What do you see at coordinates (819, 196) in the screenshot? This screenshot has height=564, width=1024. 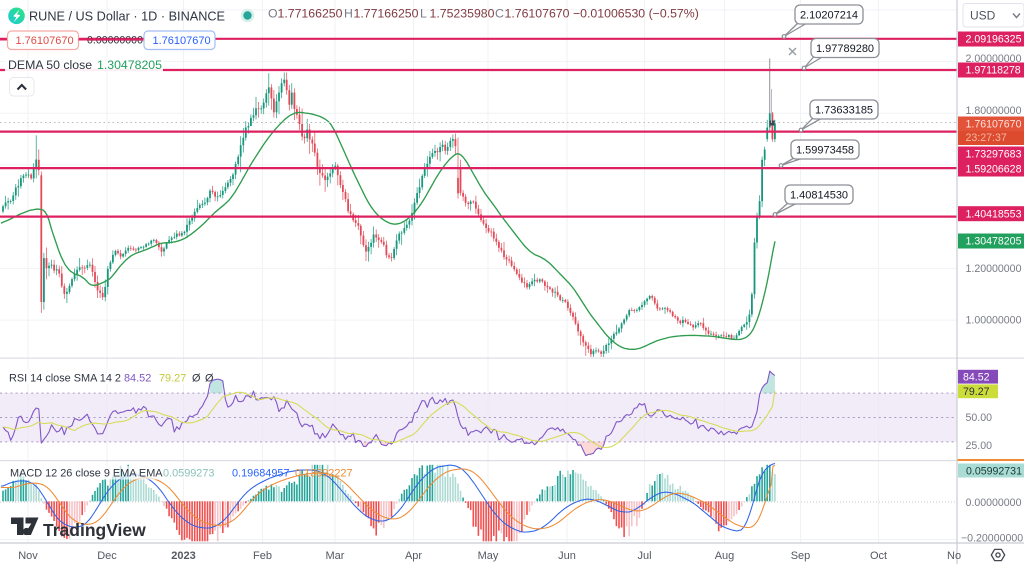 I see `svg-text: 1.40814530` at bounding box center [819, 196].